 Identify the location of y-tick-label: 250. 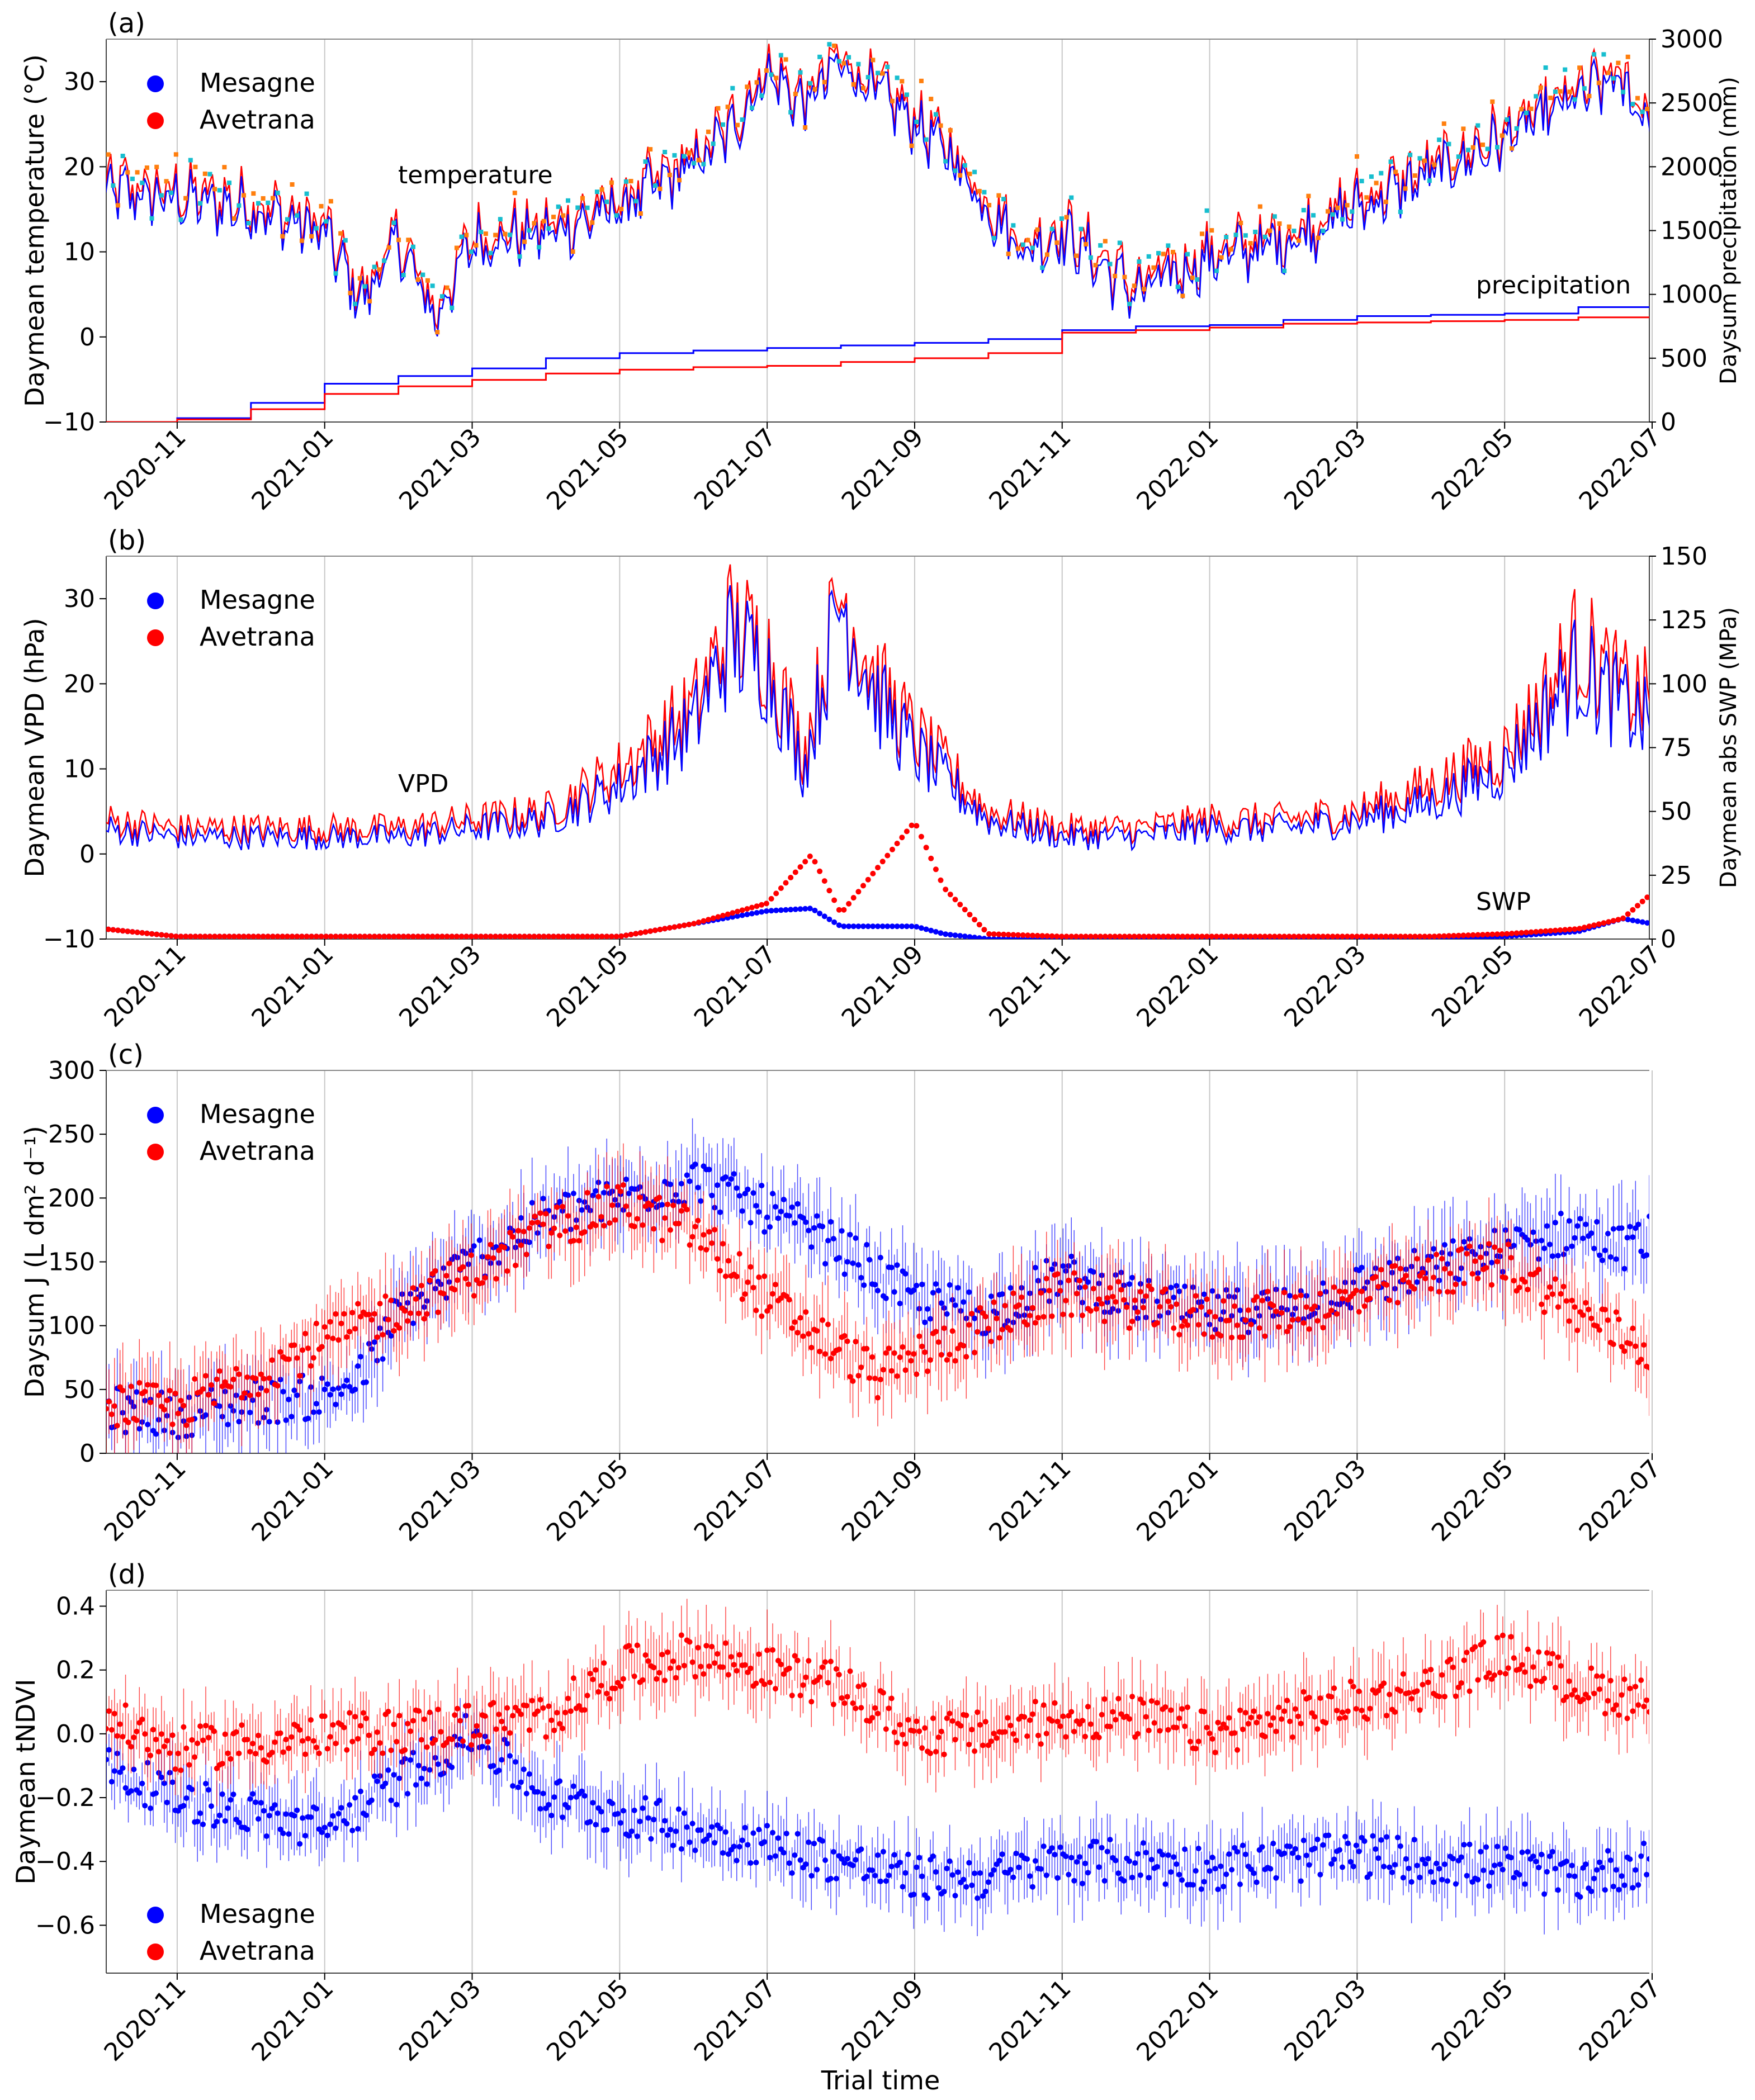
(71, 1134).